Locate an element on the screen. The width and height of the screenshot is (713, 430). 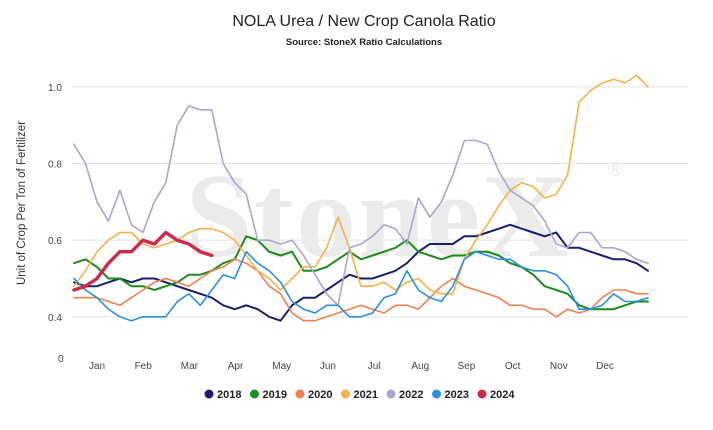
x-tick-label: Feb is located at coordinates (144, 366).